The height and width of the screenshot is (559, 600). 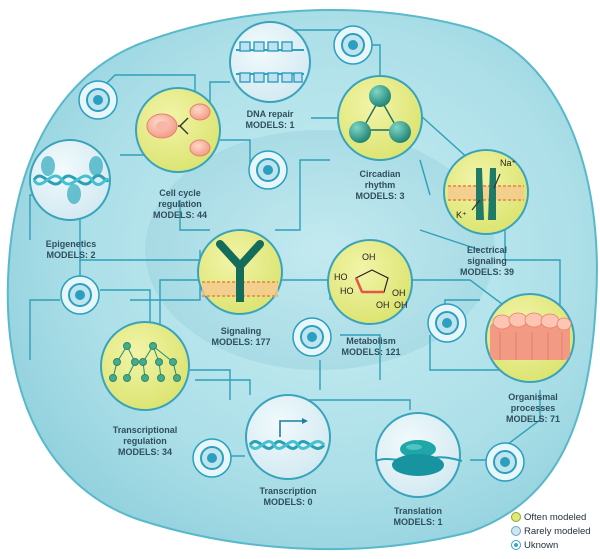 What do you see at coordinates (180, 198) in the screenshot?
I see `node-name: Cell cycle regulation` at bounding box center [180, 198].